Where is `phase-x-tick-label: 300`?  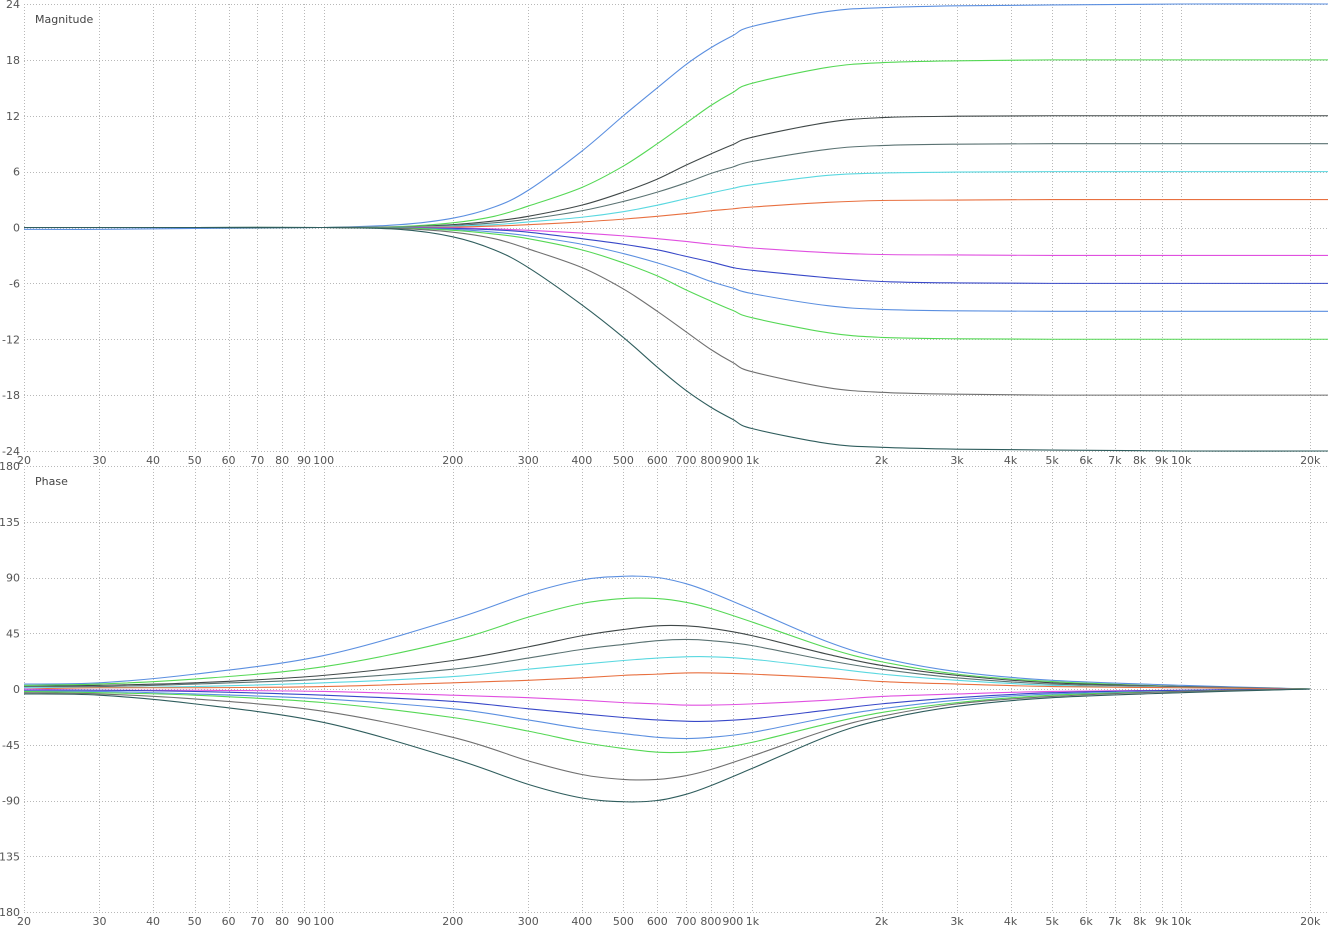 phase-x-tick-label: 300 is located at coordinates (528, 921).